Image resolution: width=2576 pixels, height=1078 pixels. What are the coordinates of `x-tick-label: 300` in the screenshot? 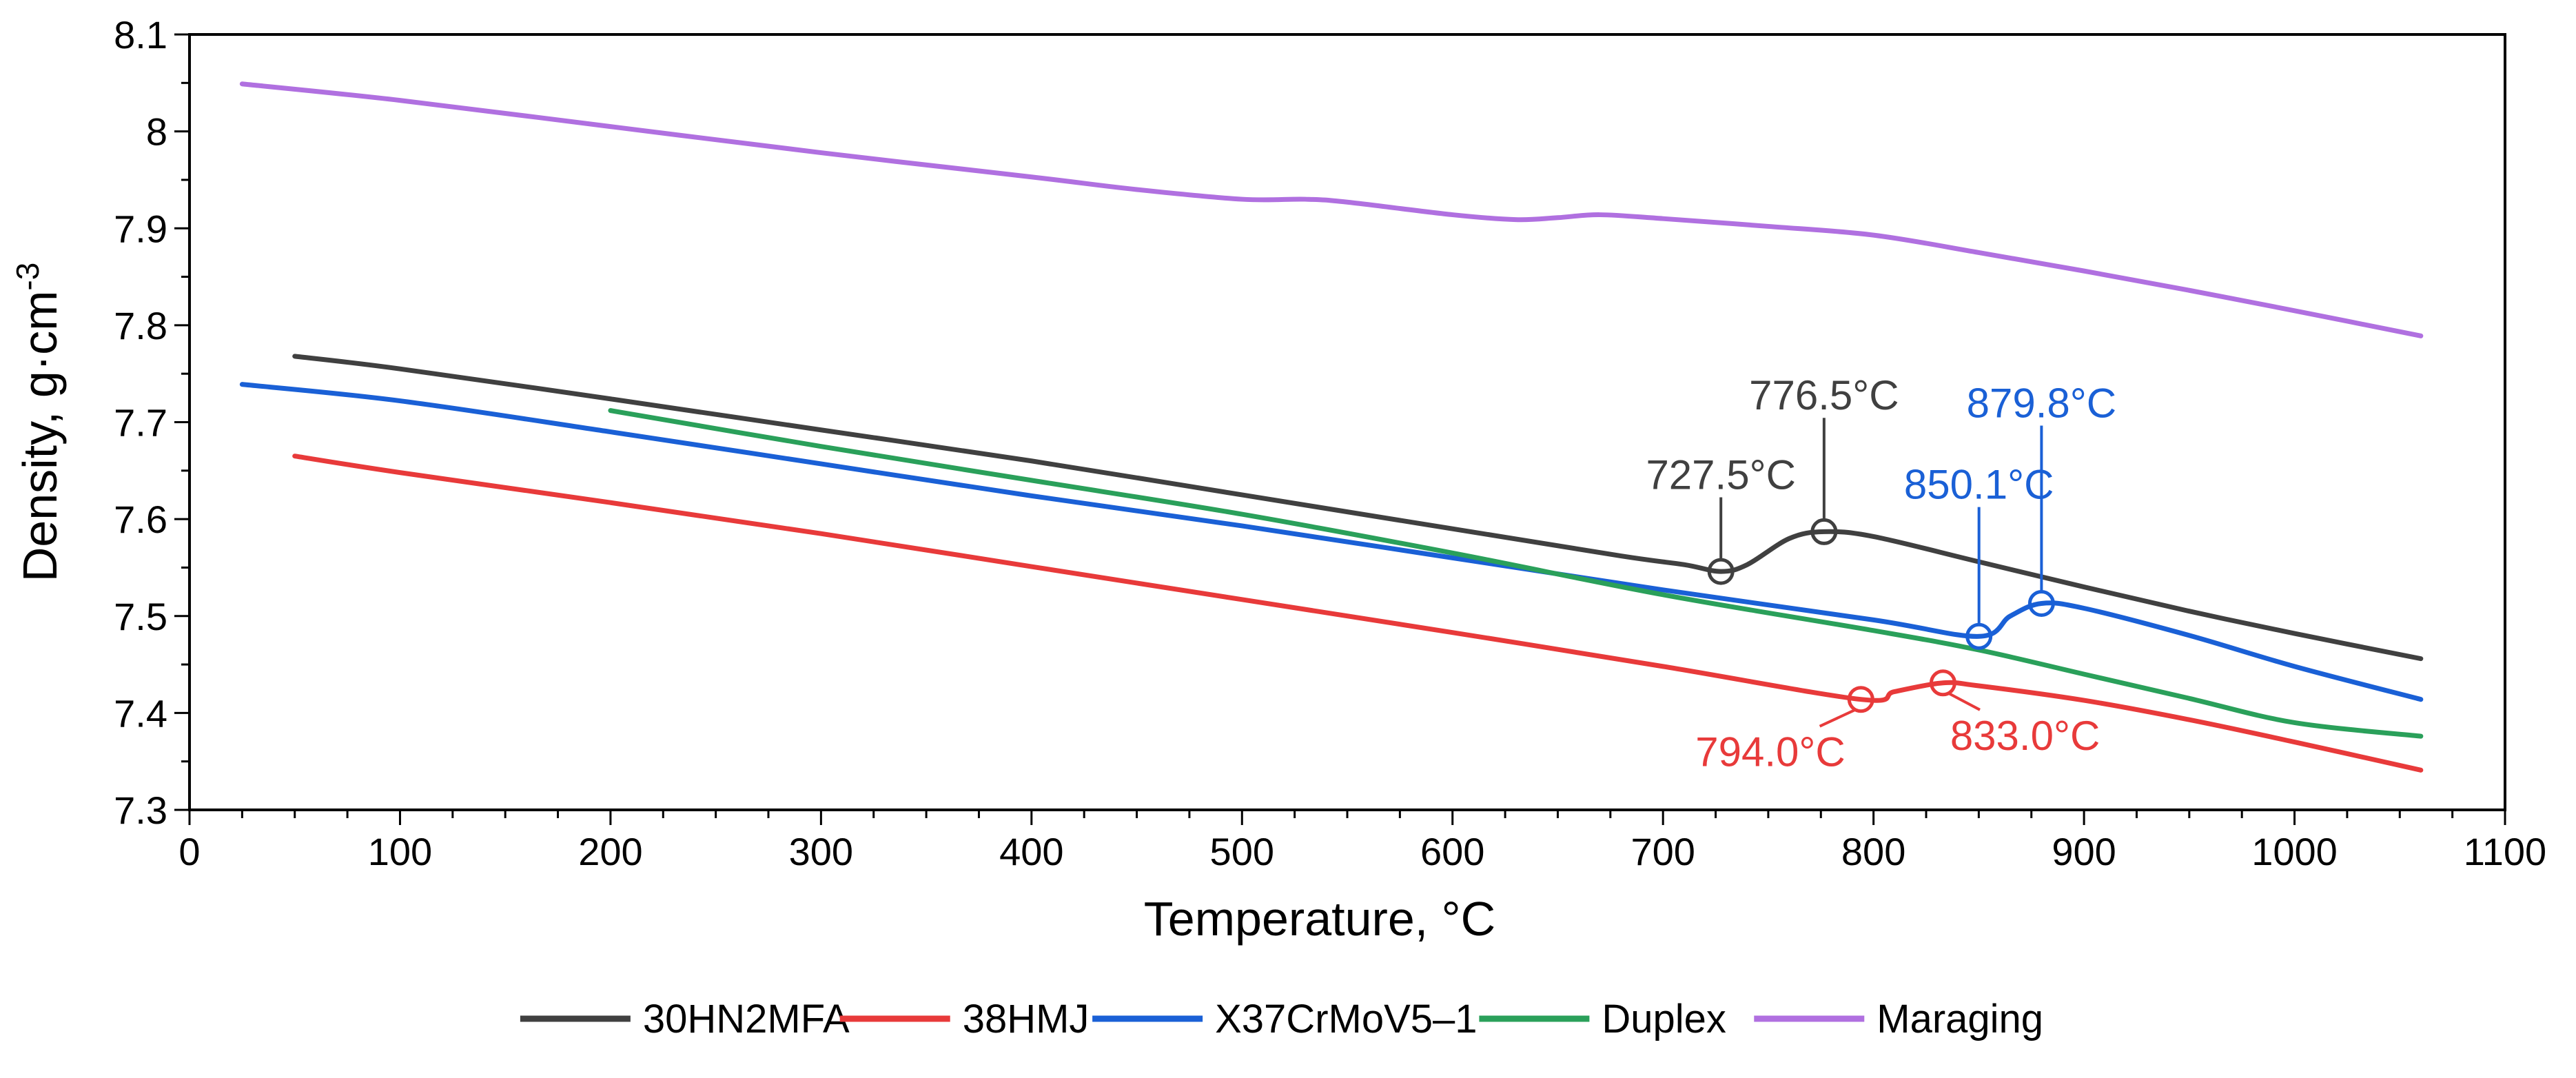 It's located at (821, 851).